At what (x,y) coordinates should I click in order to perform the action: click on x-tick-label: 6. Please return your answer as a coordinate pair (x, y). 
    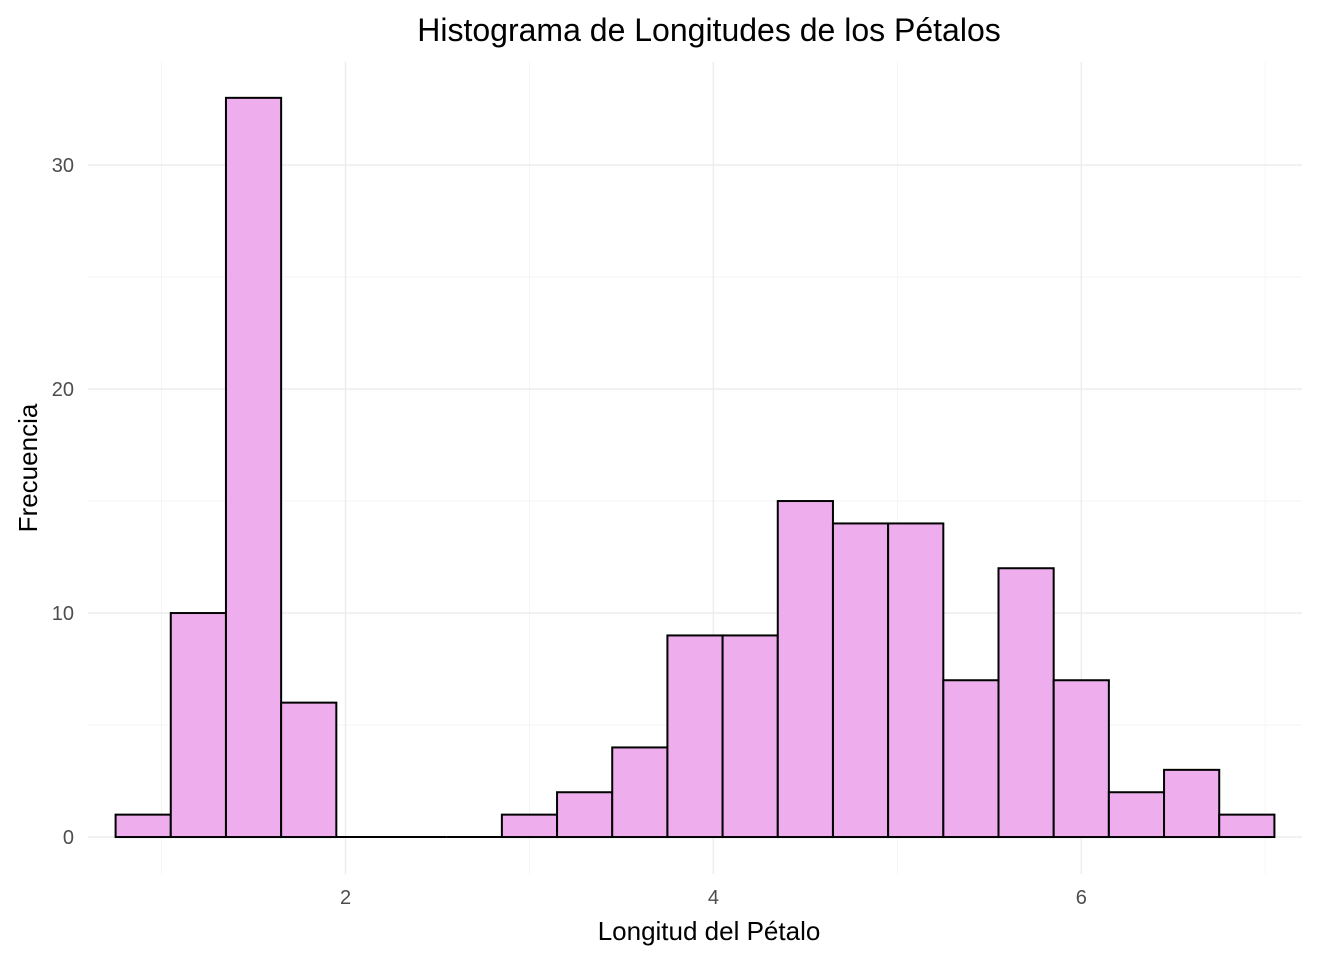
    Looking at the image, I should click on (1081, 898).